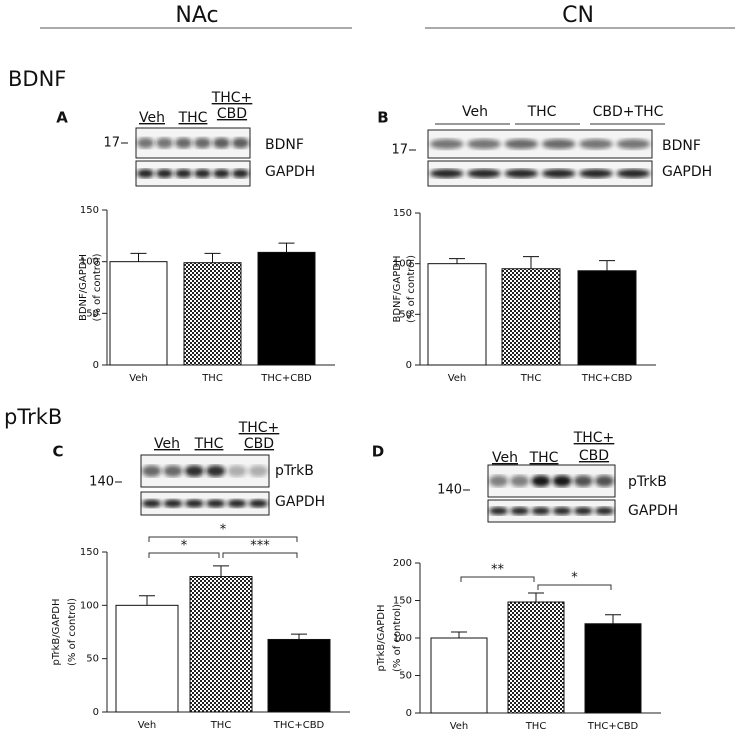 This screenshot has width=736, height=732. What do you see at coordinates (33, 417) in the screenshot?
I see `section-title: pTrkB` at bounding box center [33, 417].